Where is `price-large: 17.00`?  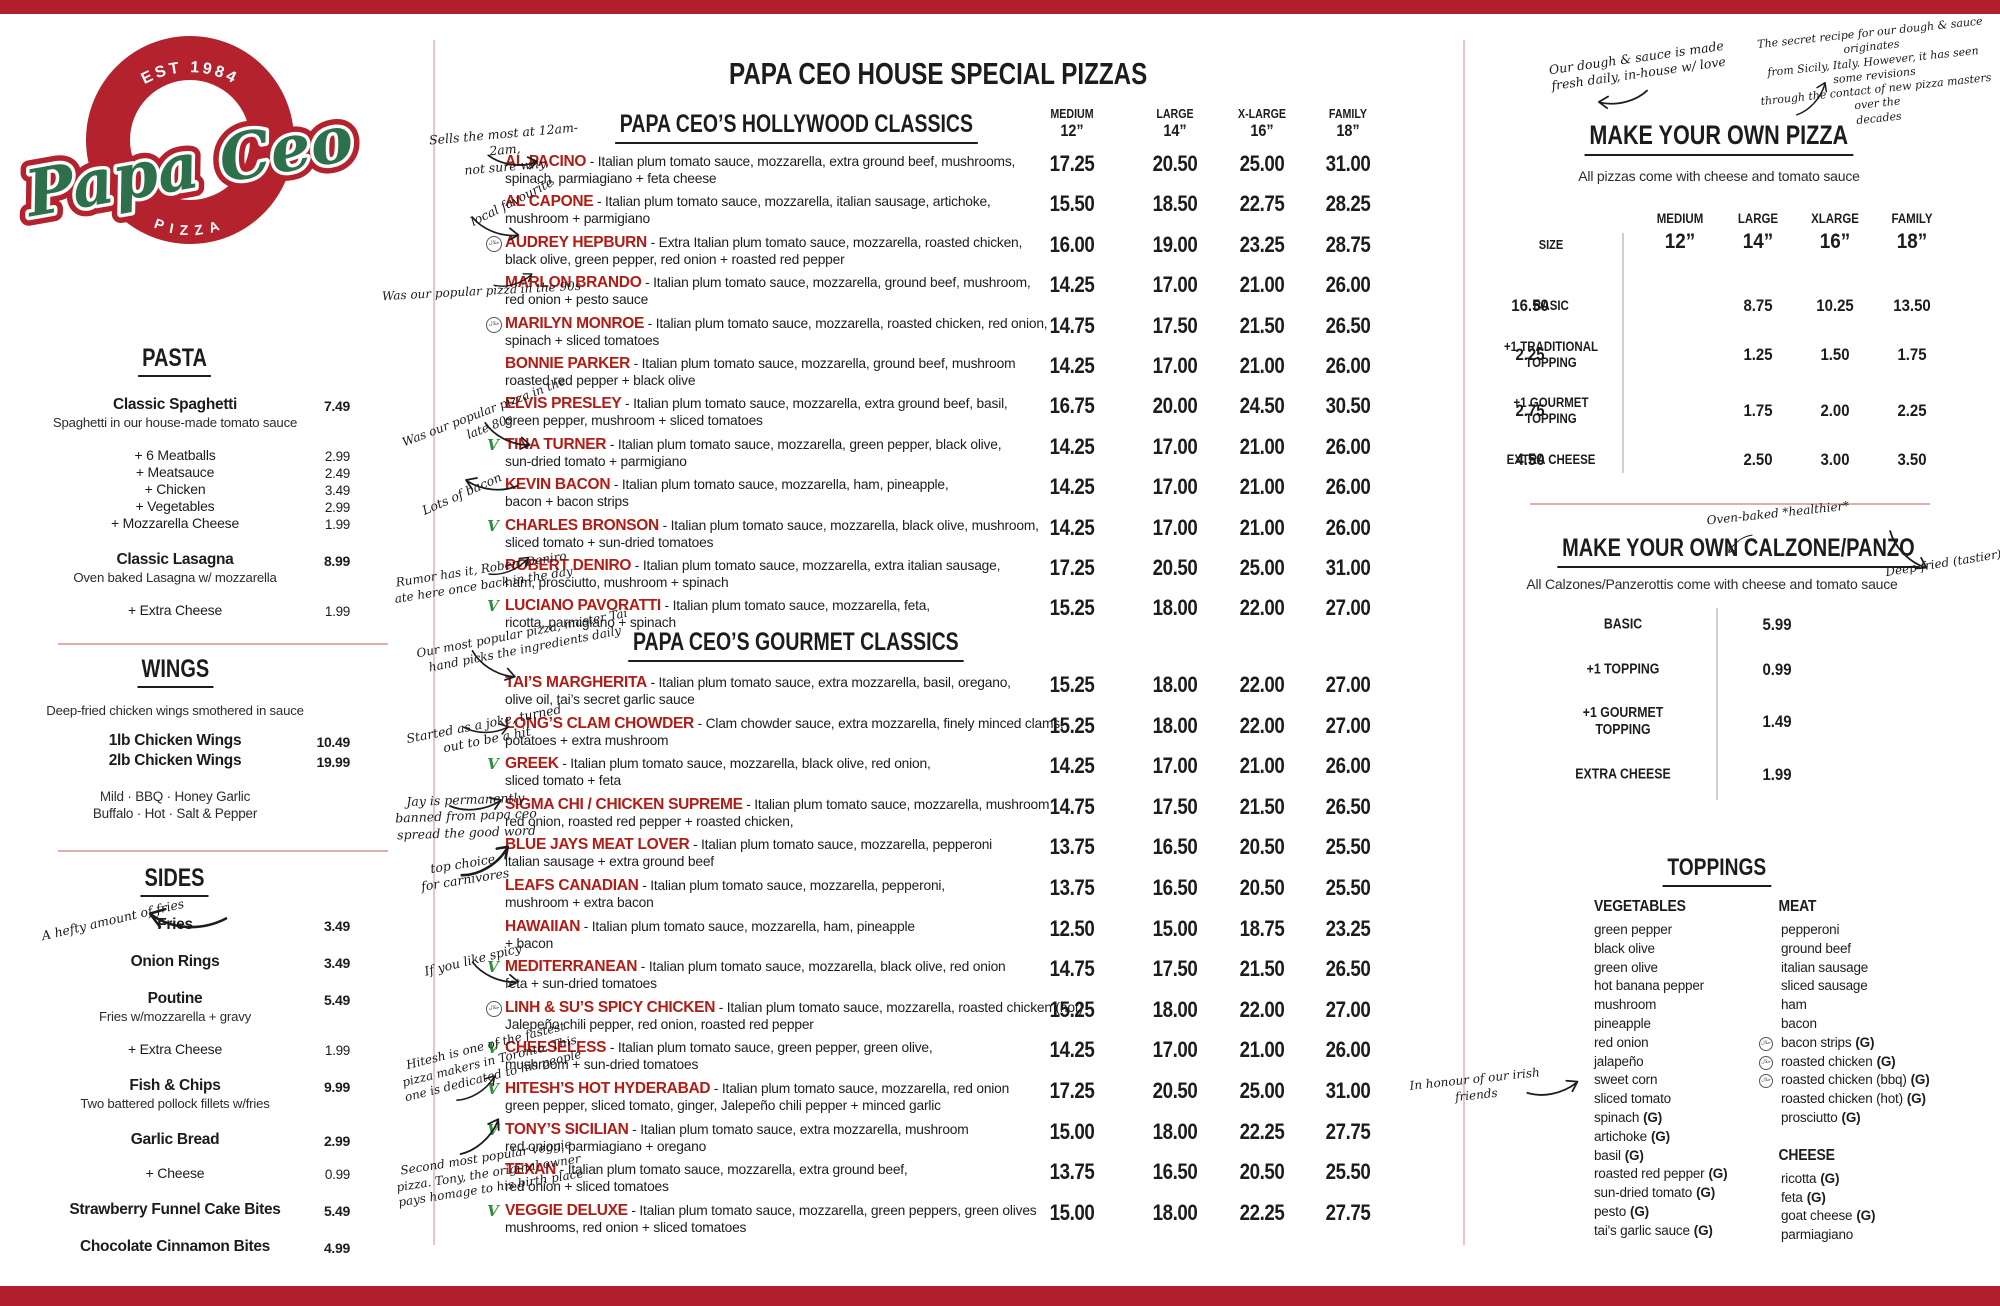
price-large: 17.00 is located at coordinates (1175, 365).